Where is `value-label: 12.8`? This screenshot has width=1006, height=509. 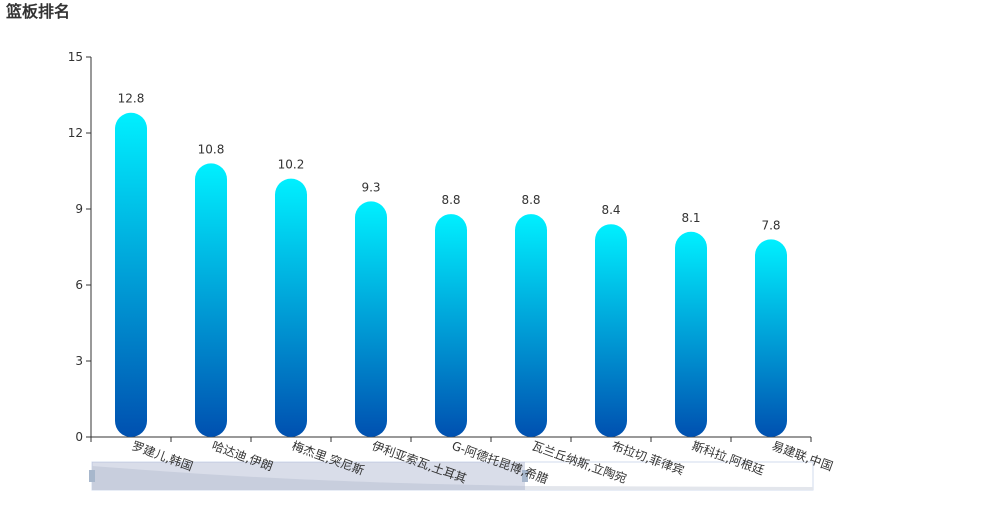 value-label: 12.8 is located at coordinates (131, 99).